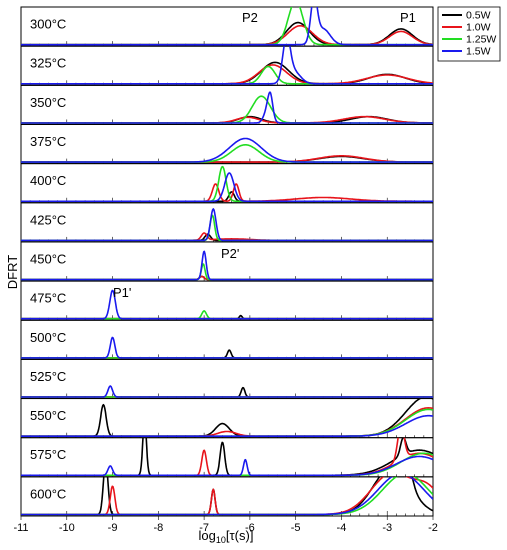 The width and height of the screenshot is (507, 550). I want to click on x-tick-label: -8, so click(158, 528).